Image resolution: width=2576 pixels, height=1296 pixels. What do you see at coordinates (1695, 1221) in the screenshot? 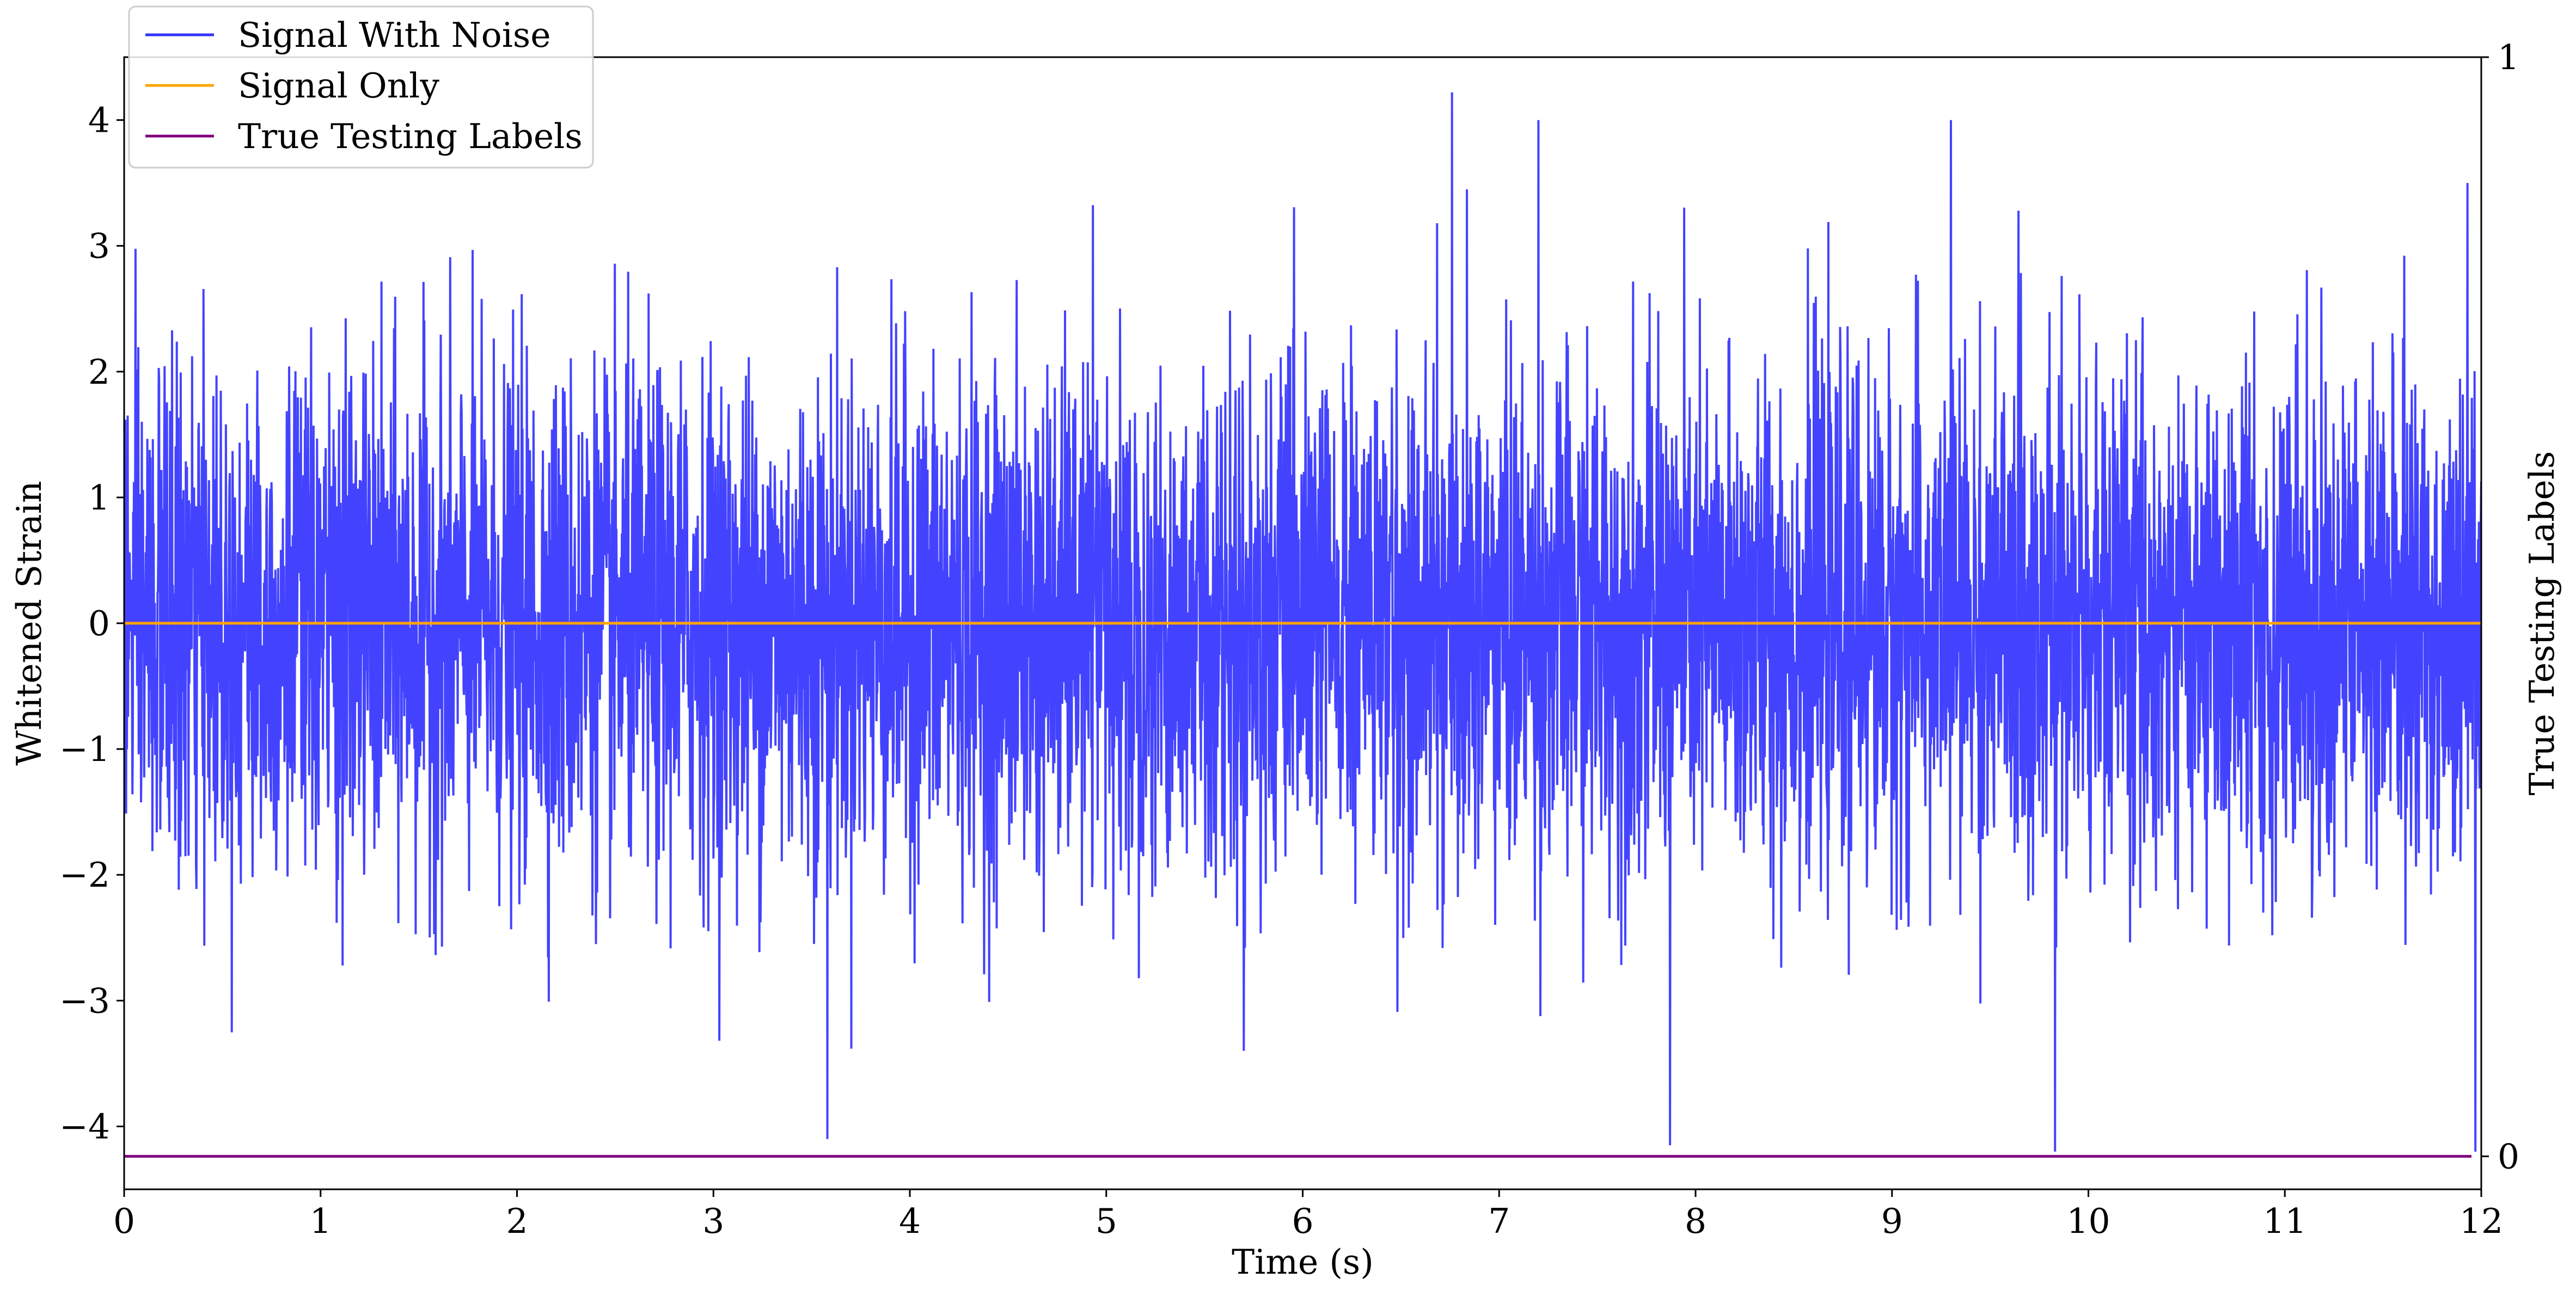
I see `x-tick-label: 8` at bounding box center [1695, 1221].